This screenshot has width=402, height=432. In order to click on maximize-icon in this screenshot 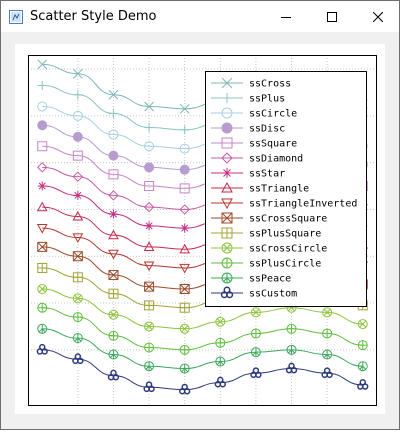, I will do `click(332, 16)`.